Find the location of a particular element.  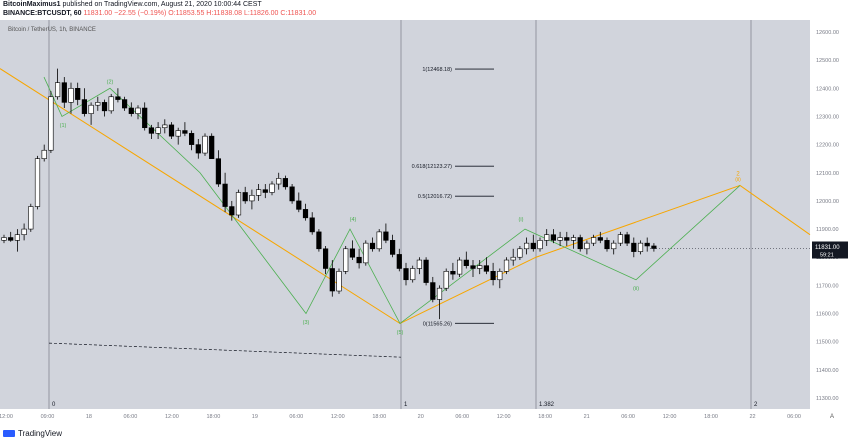

time-tick-label: 21 is located at coordinates (587, 417).